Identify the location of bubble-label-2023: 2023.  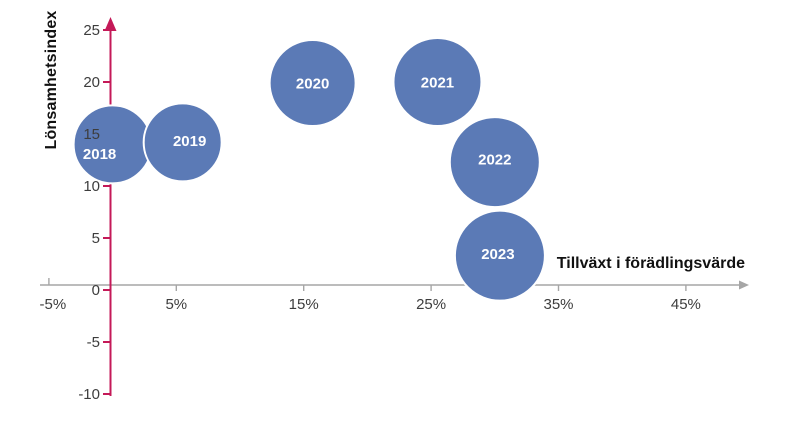
(497, 254).